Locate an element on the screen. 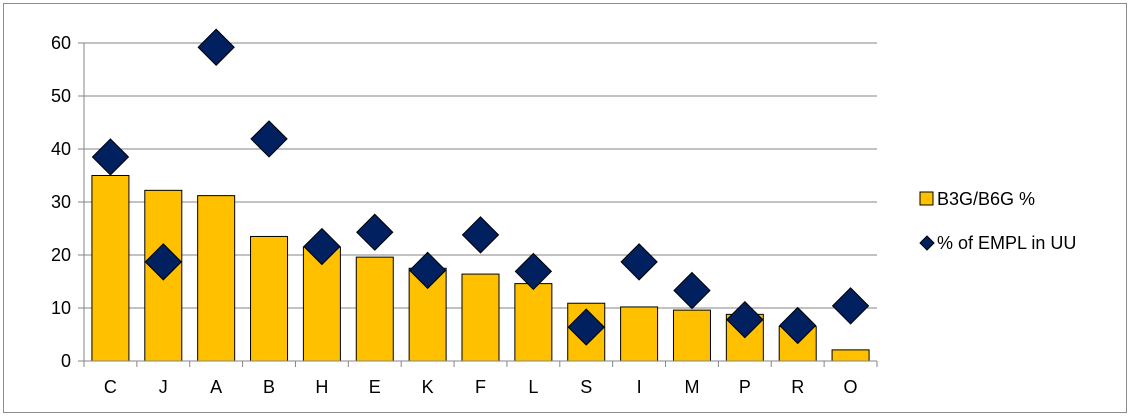 This screenshot has width=1132, height=418. x-tick-label: L is located at coordinates (533, 387).